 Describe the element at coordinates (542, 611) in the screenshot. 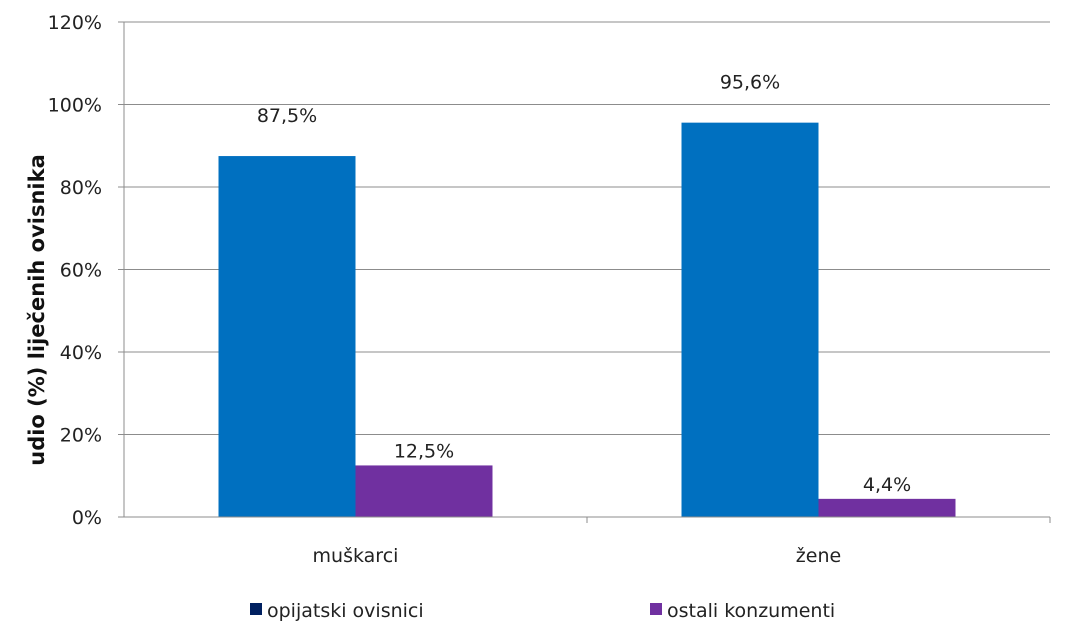

I see `legend: opijatski ovisnici ostali konzumenti` at that location.